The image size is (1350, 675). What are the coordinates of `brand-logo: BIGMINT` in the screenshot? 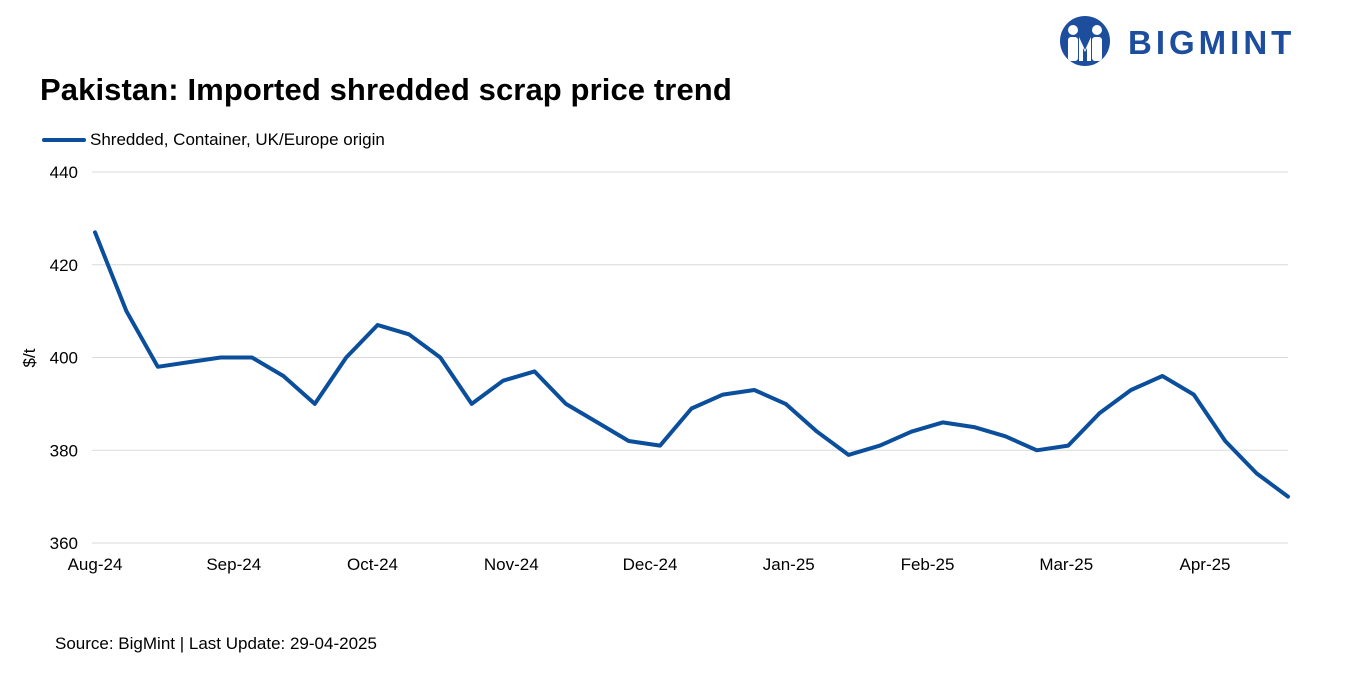 It's located at (1199, 42).